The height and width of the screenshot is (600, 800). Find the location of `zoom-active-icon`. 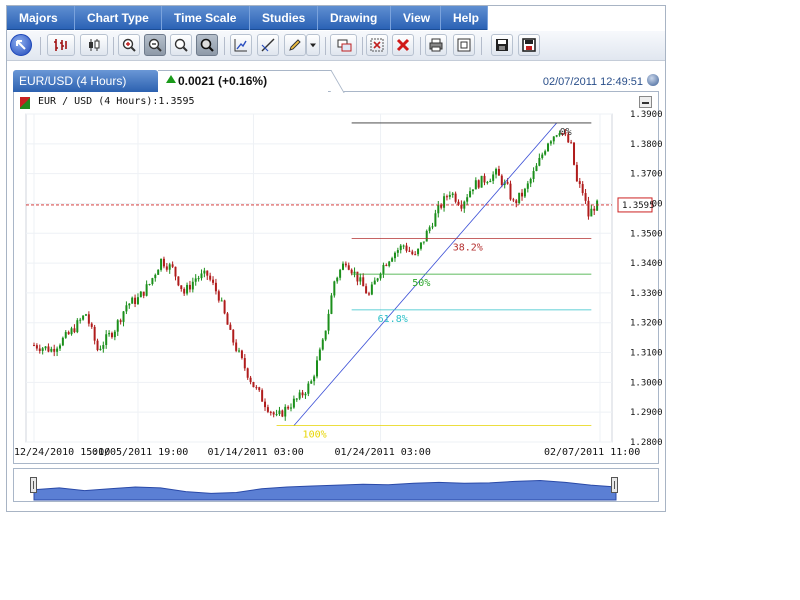

zoom-active-icon is located at coordinates (207, 45).